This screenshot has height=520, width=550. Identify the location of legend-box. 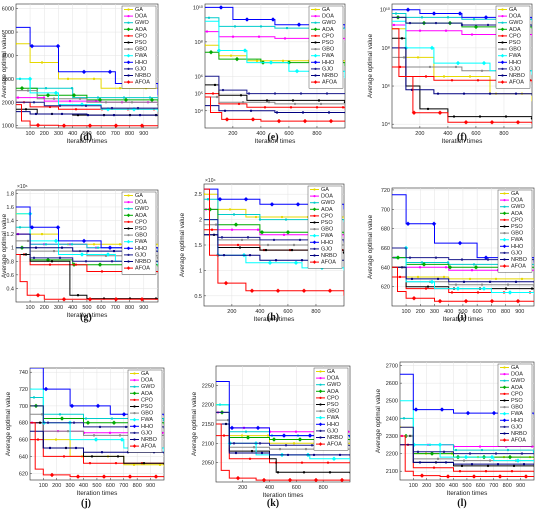
(145, 411).